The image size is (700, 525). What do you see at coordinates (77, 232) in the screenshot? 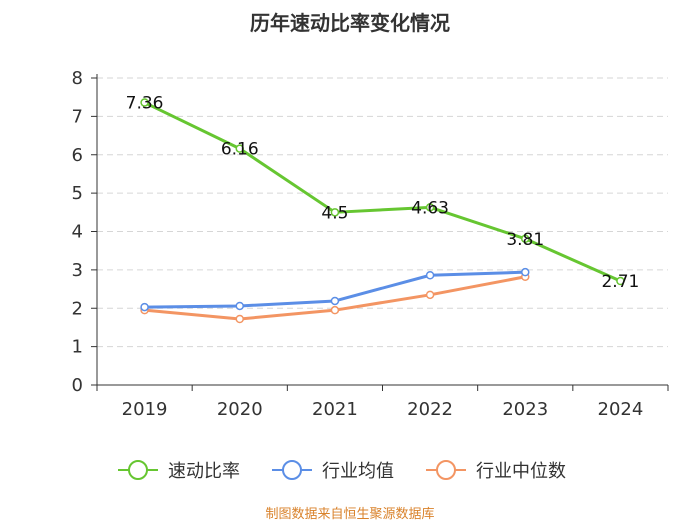
I see `y-tick-label: 4` at bounding box center [77, 232].